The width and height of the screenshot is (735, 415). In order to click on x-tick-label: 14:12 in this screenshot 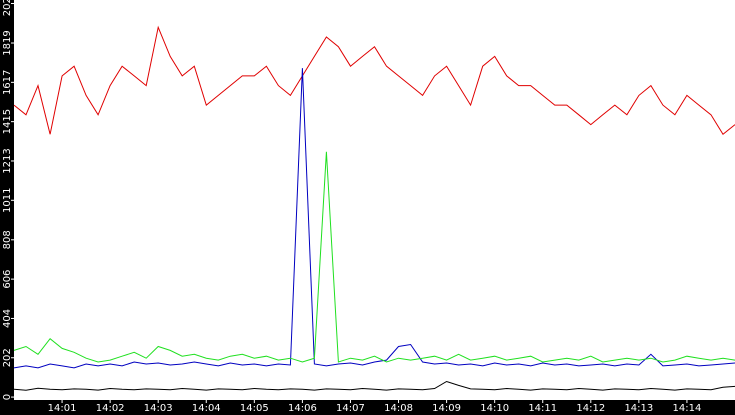, I will do `click(590, 408)`.